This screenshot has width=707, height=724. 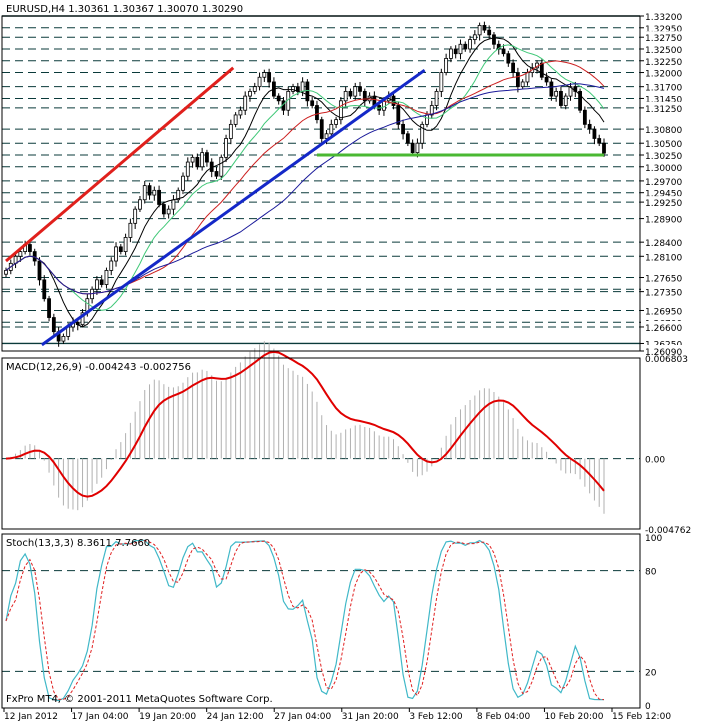 What do you see at coordinates (663, 51) in the screenshot?
I see `price-tick-label: 1.32500` at bounding box center [663, 51].